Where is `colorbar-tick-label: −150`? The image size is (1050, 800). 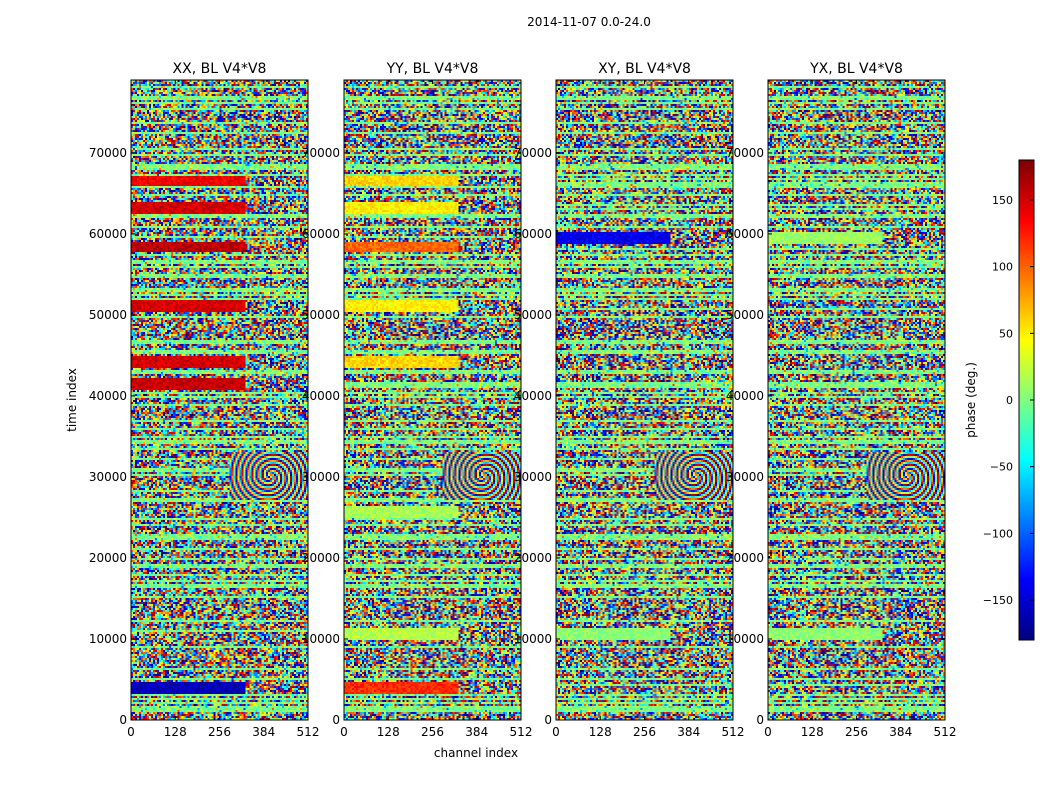
colorbar-tick-label: −150 is located at coordinates (998, 600).